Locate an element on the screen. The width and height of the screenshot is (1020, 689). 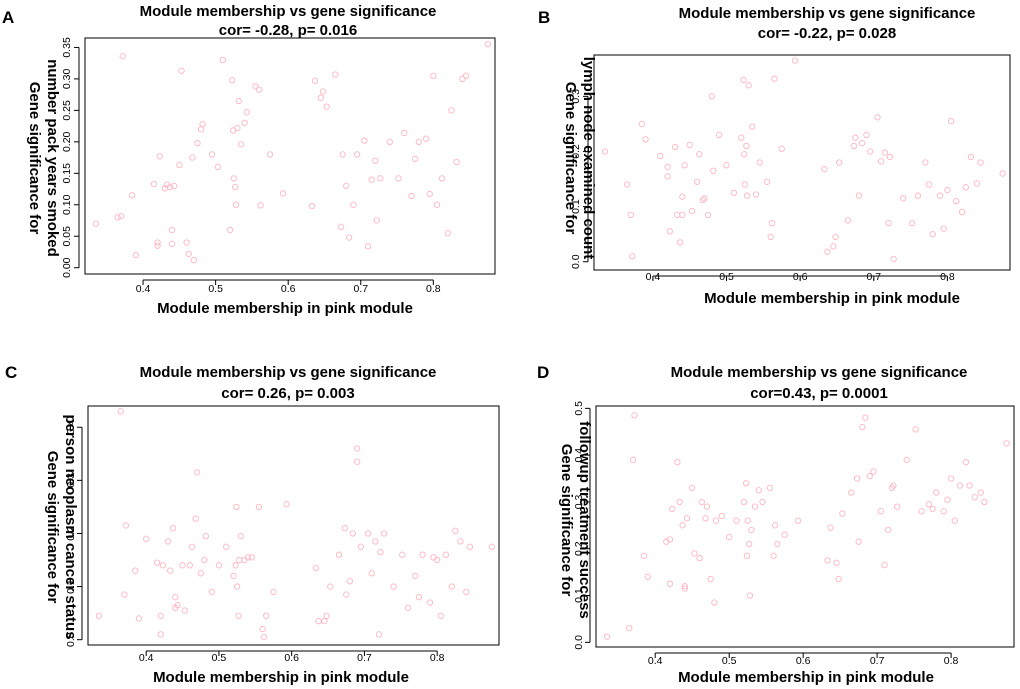
x-tick-label: 0.7 is located at coordinates (364, 658).